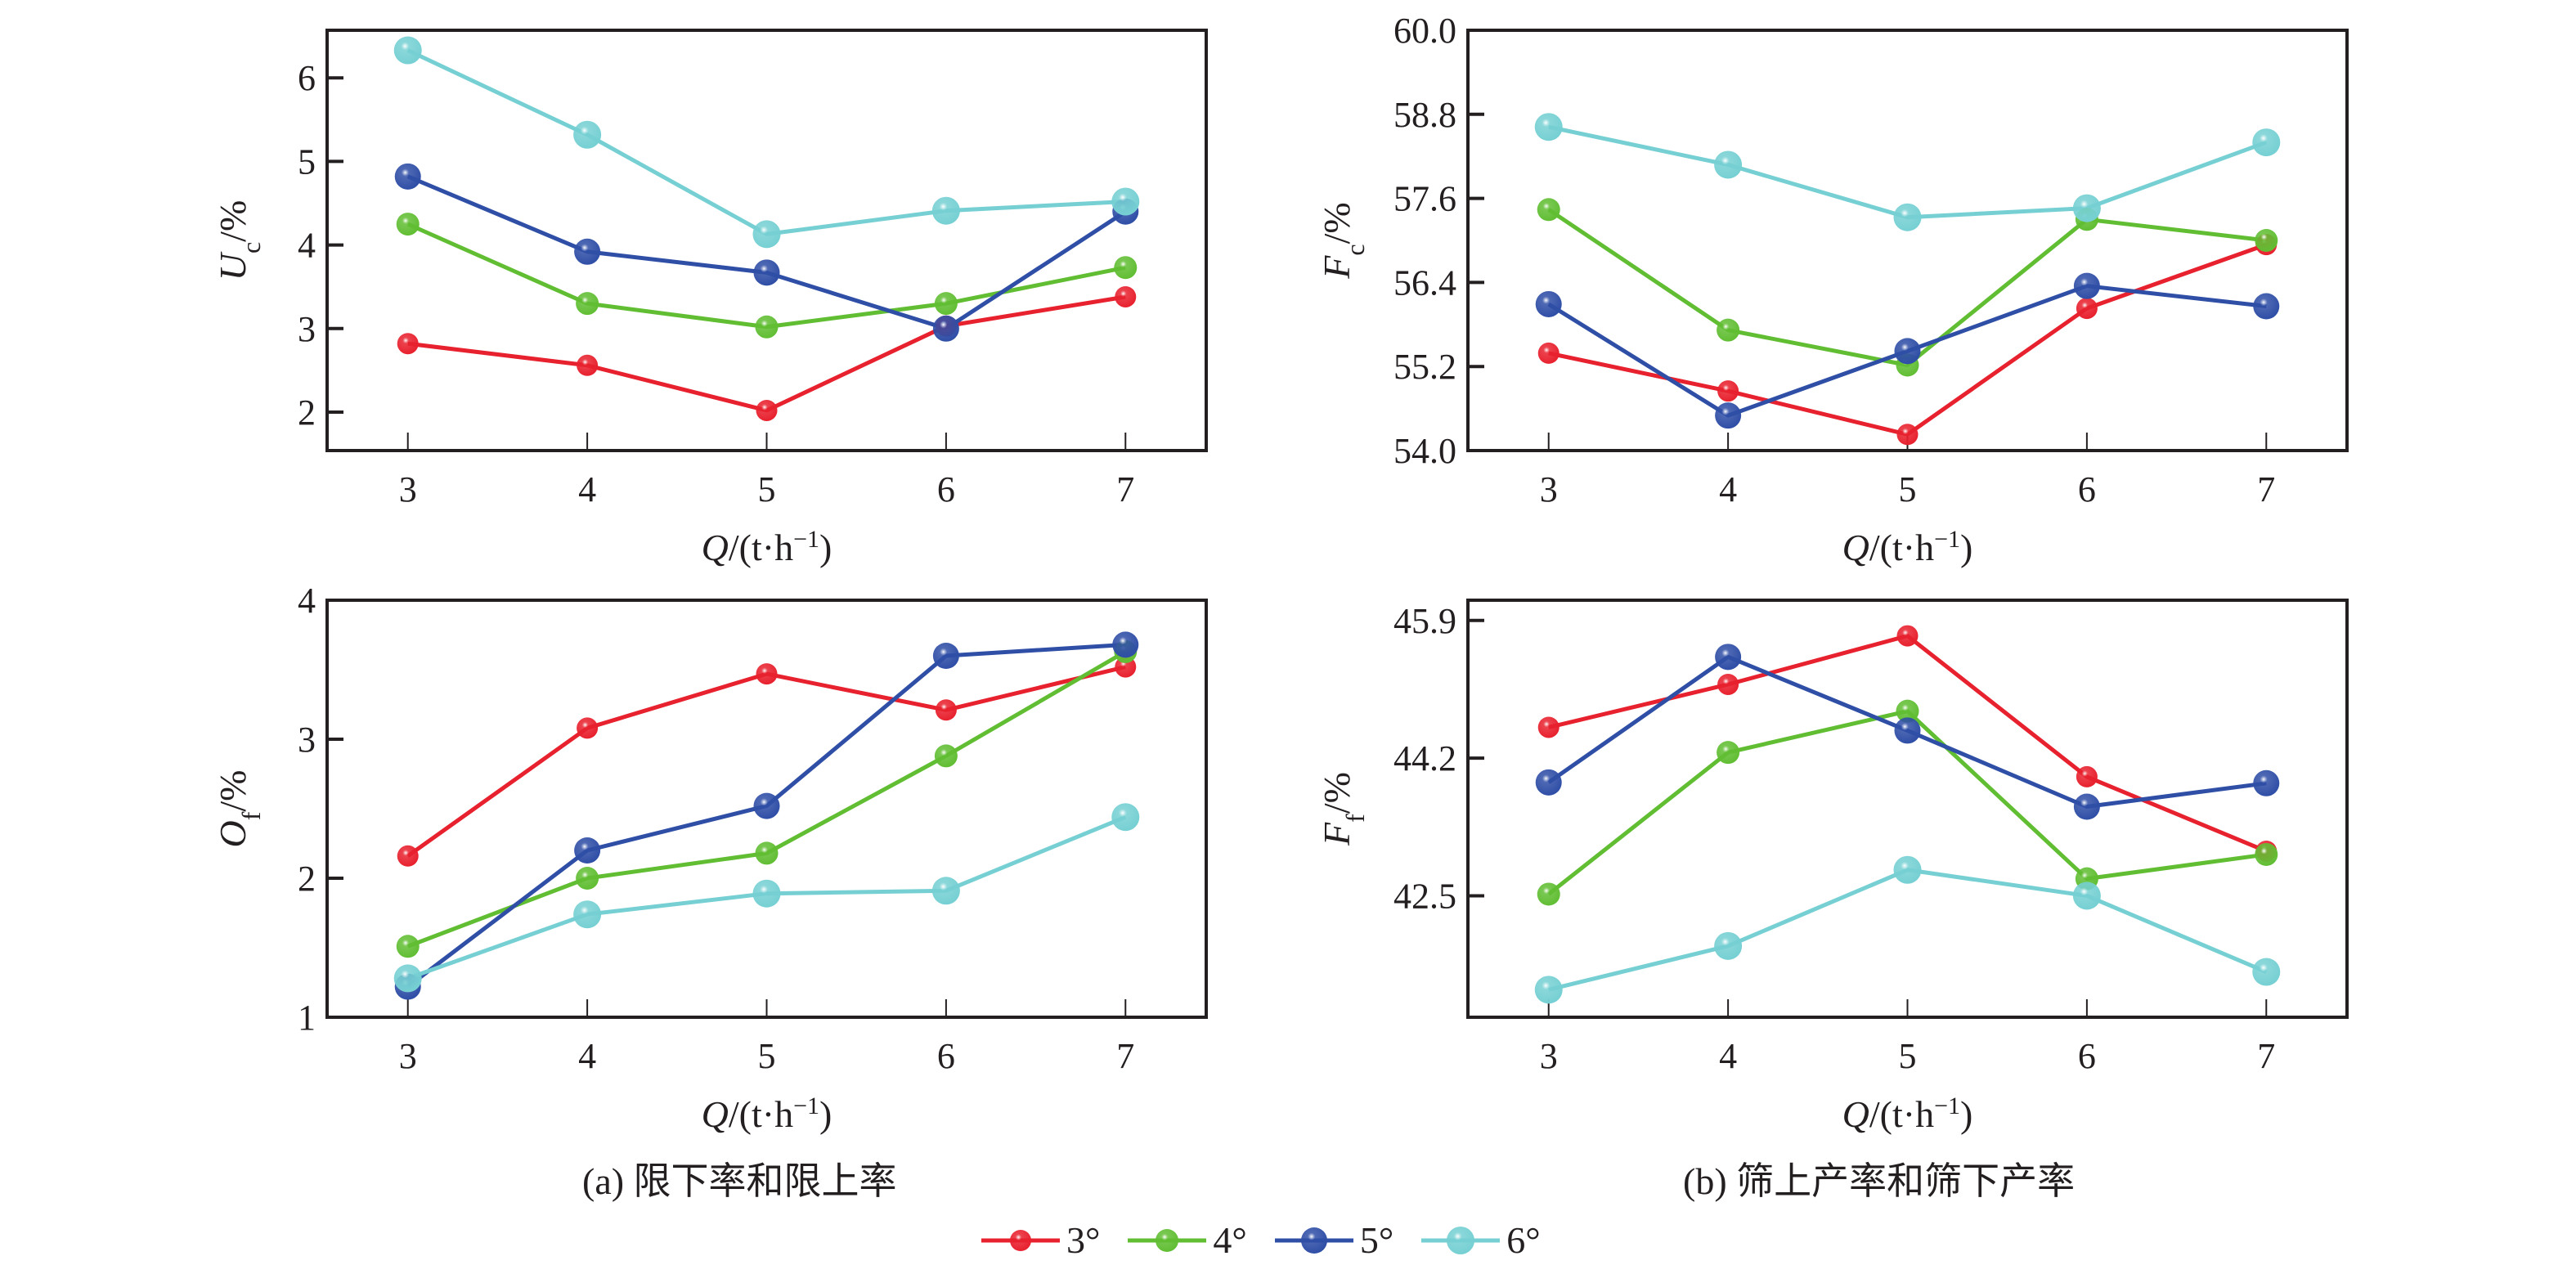 The image size is (2576, 1274). What do you see at coordinates (1424, 451) in the screenshot?
I see `y-tick-label: 54.0` at bounding box center [1424, 451].